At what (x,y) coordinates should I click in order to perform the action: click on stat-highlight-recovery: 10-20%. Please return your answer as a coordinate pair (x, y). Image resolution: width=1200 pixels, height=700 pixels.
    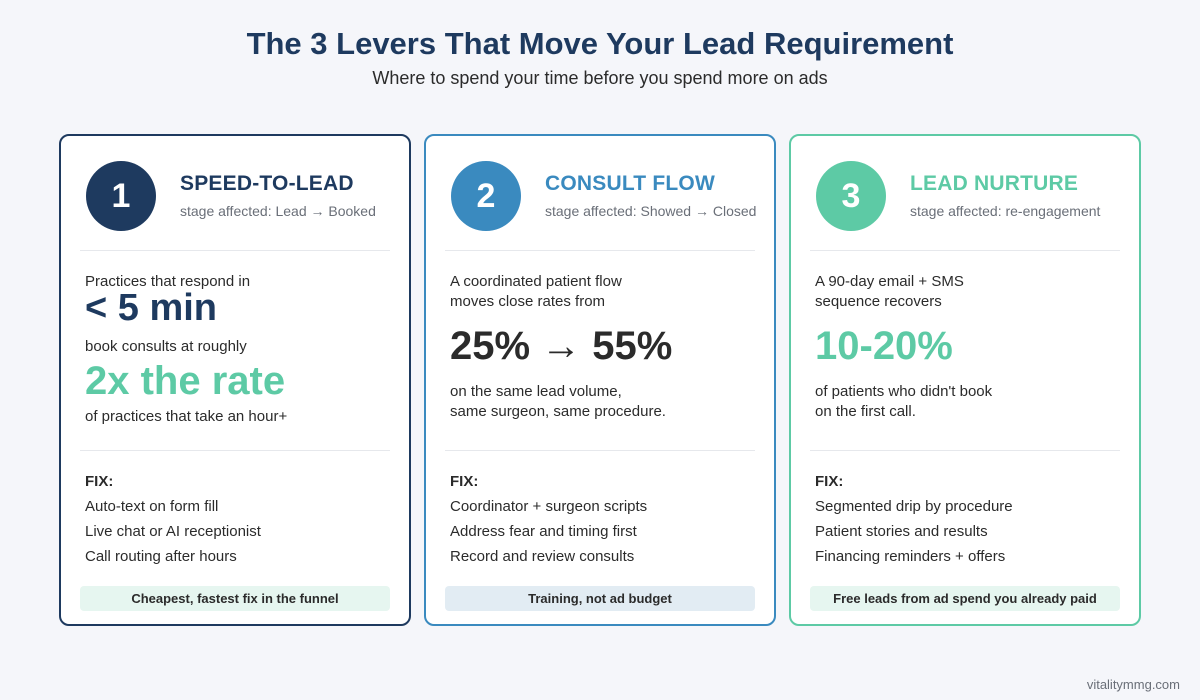
    Looking at the image, I should click on (884, 346).